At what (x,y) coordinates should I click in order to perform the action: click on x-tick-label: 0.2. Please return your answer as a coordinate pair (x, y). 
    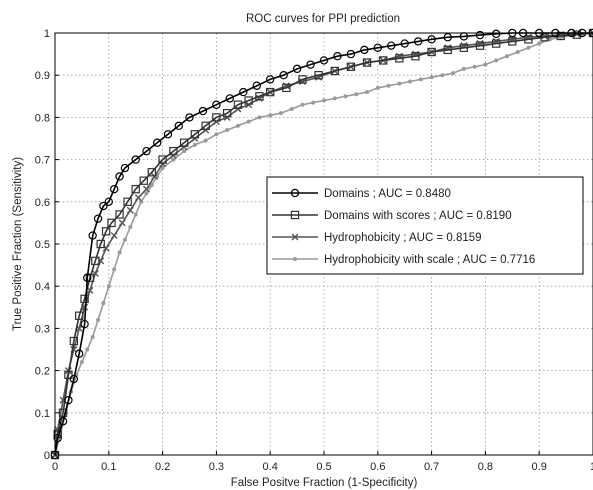
    Looking at the image, I should click on (162, 467).